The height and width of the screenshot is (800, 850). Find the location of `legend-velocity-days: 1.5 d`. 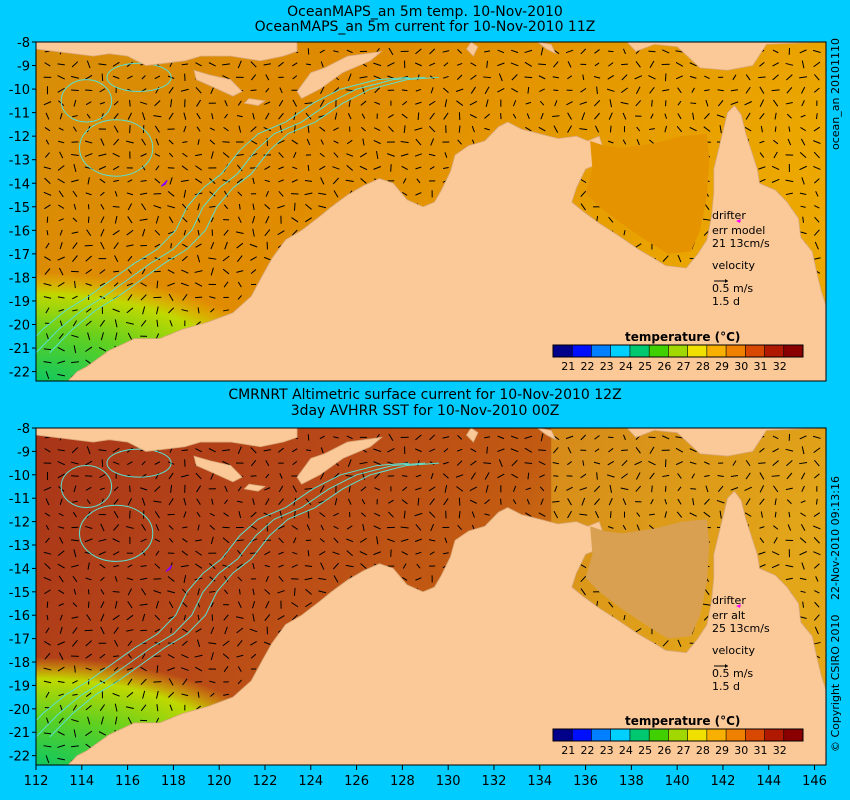

legend-velocity-days: 1.5 d is located at coordinates (726, 301).